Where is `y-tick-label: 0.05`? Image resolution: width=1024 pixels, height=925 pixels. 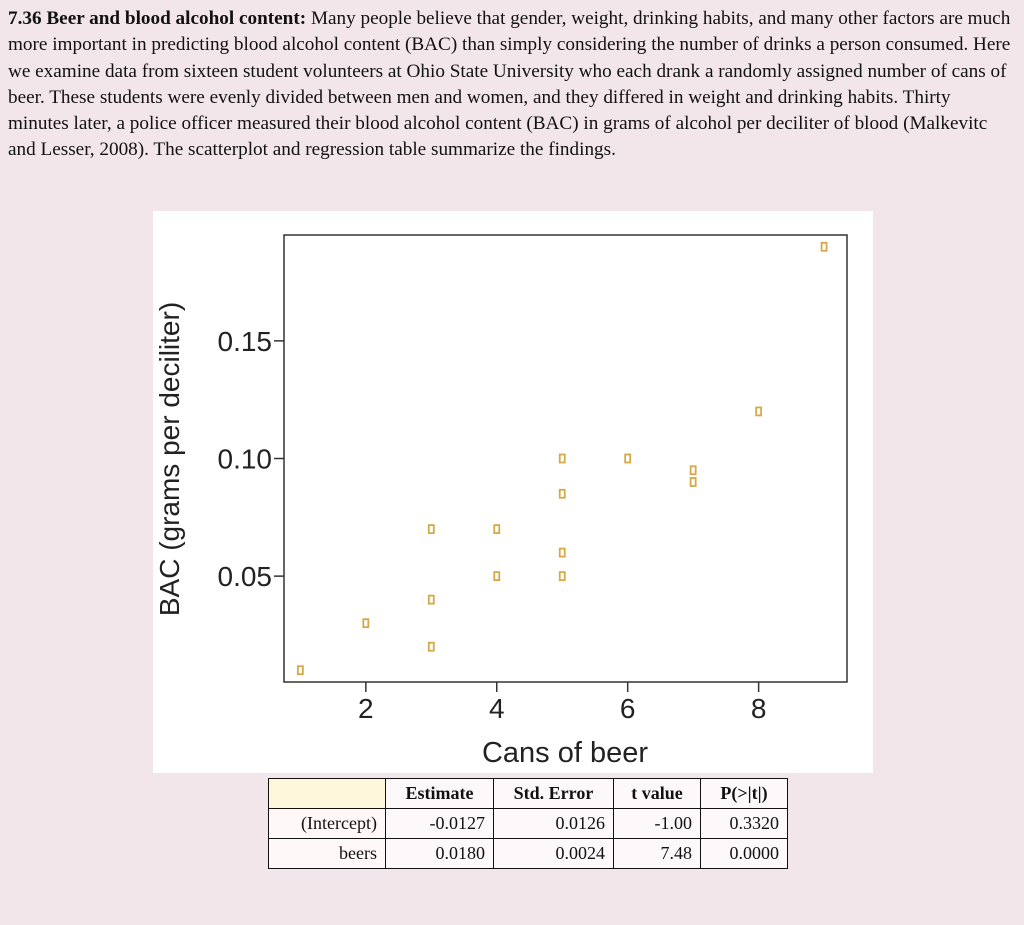 y-tick-label: 0.05 is located at coordinates (245, 576).